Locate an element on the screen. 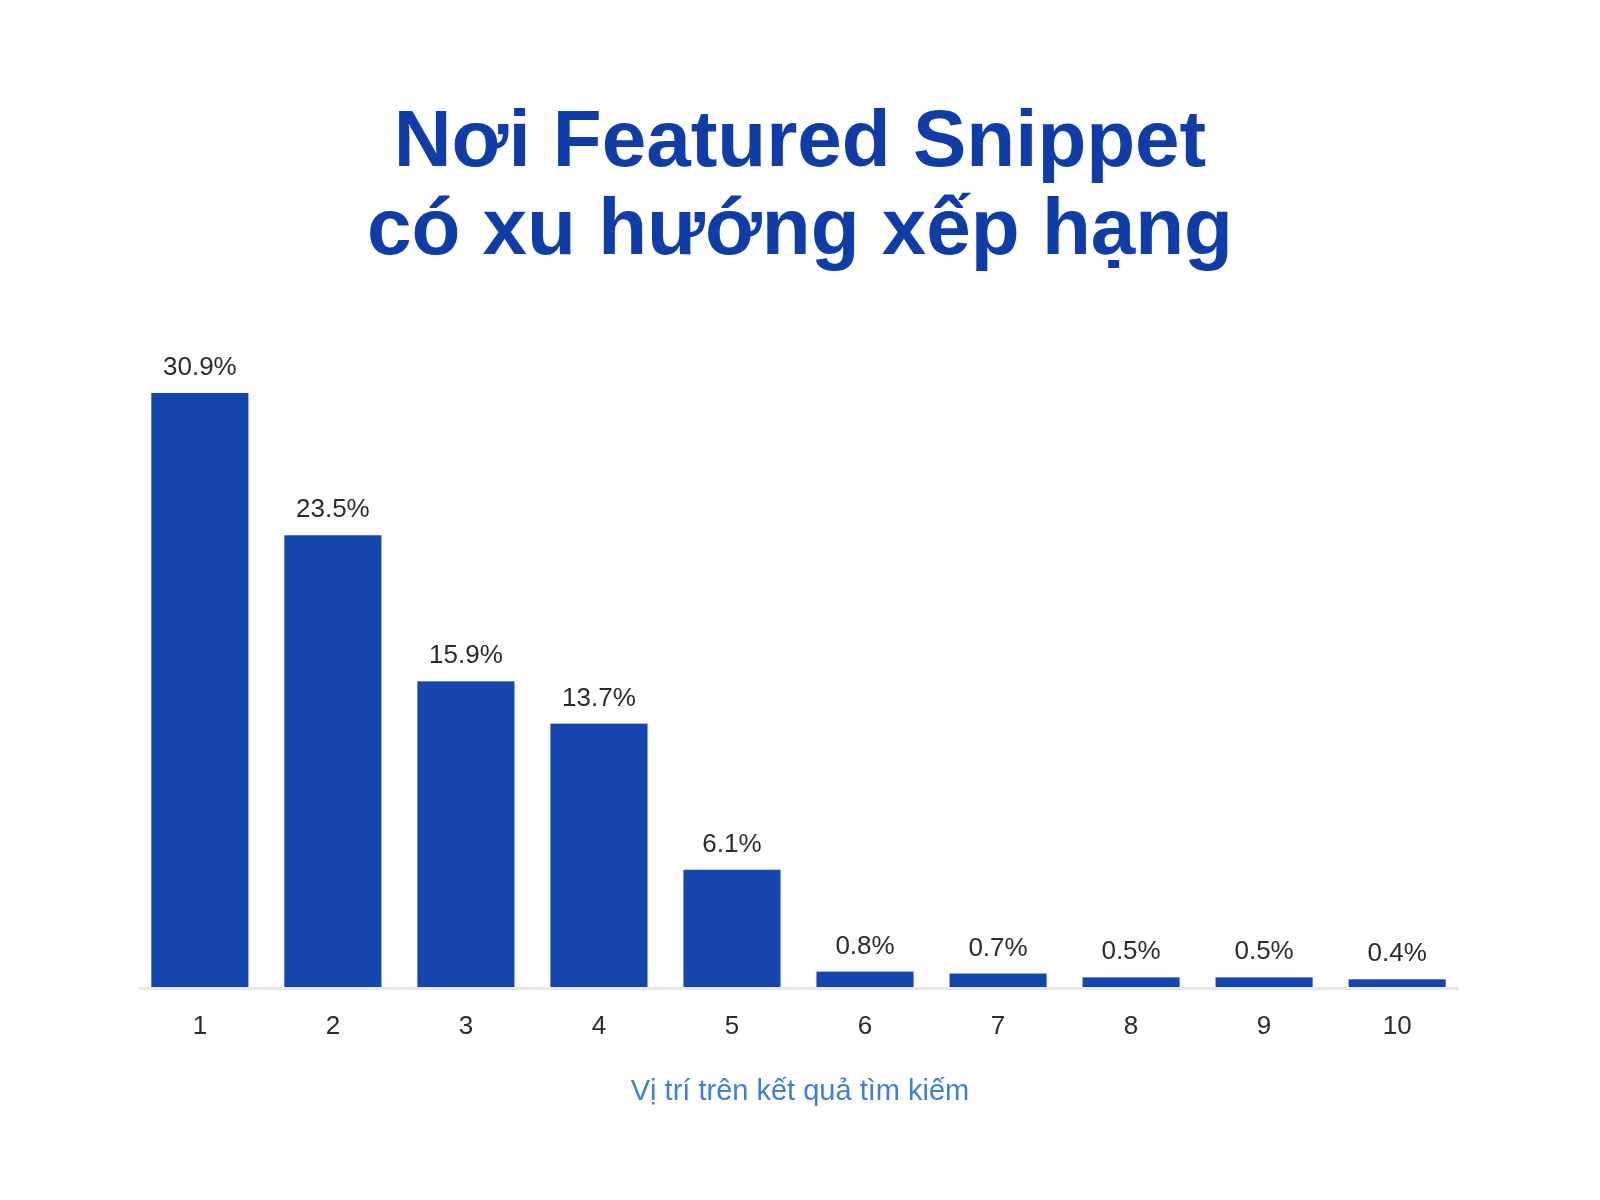 Image resolution: width=1600 pixels, height=1200 pixels. x-tick-label: 8 is located at coordinates (1131, 1025).